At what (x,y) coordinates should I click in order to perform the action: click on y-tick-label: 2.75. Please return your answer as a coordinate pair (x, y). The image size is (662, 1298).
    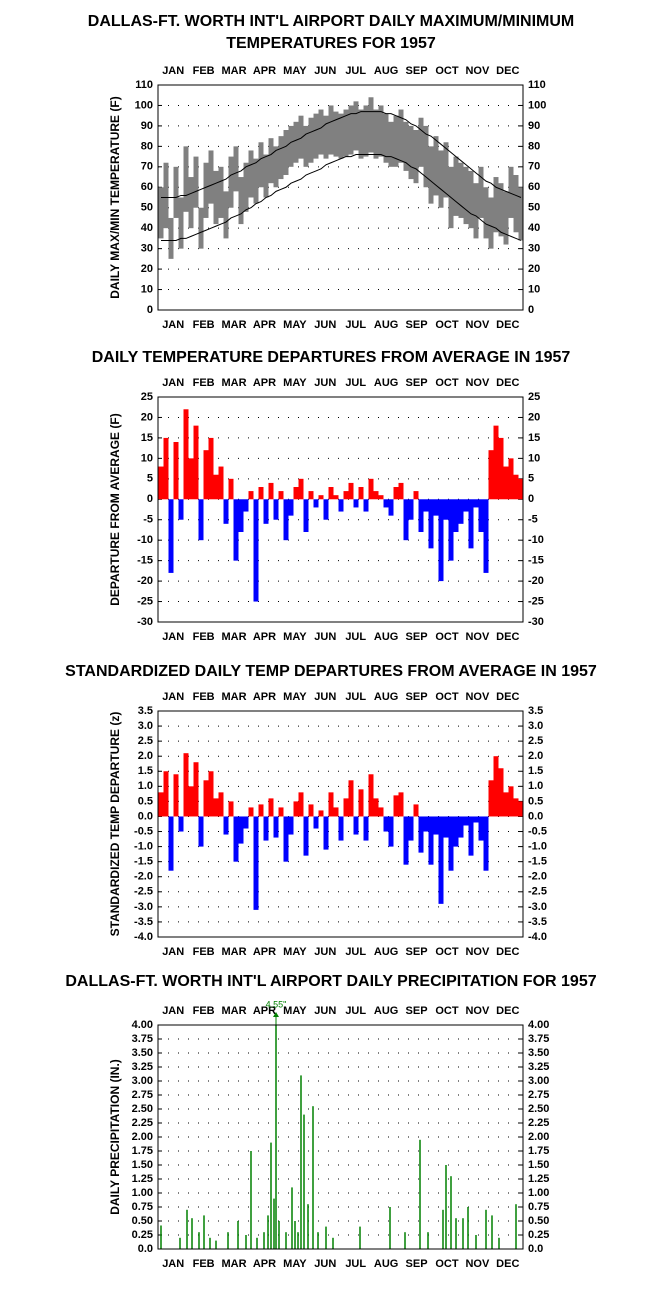
    Looking at the image, I should click on (142, 1095).